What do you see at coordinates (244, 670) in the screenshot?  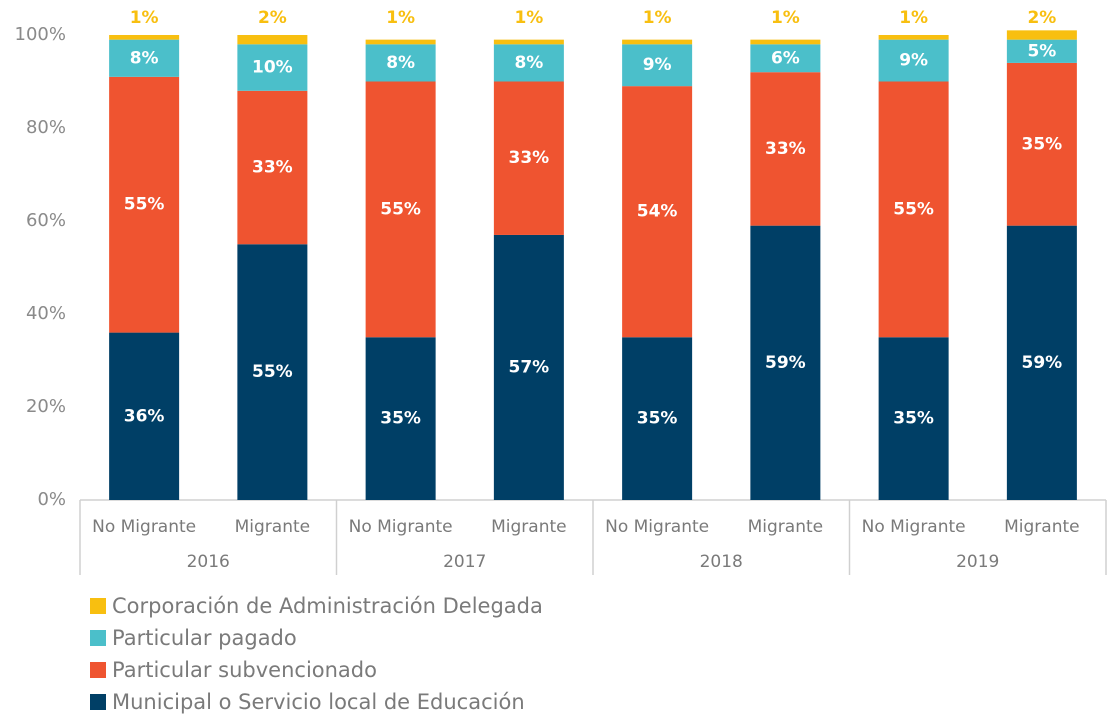 I see `legend-label: Particular subvencionado` at bounding box center [244, 670].